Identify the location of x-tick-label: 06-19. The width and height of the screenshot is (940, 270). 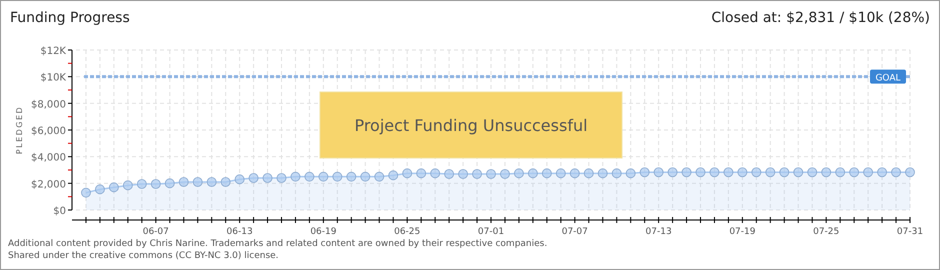
(323, 232).